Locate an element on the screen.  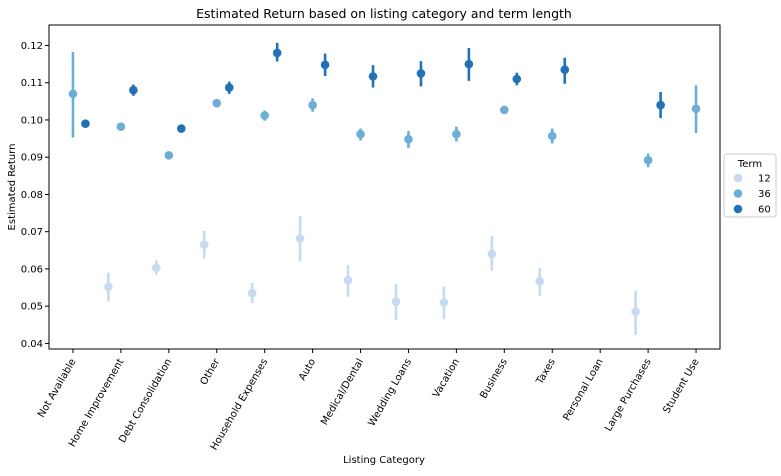
x-tick-label: Not Available is located at coordinates (57, 388).